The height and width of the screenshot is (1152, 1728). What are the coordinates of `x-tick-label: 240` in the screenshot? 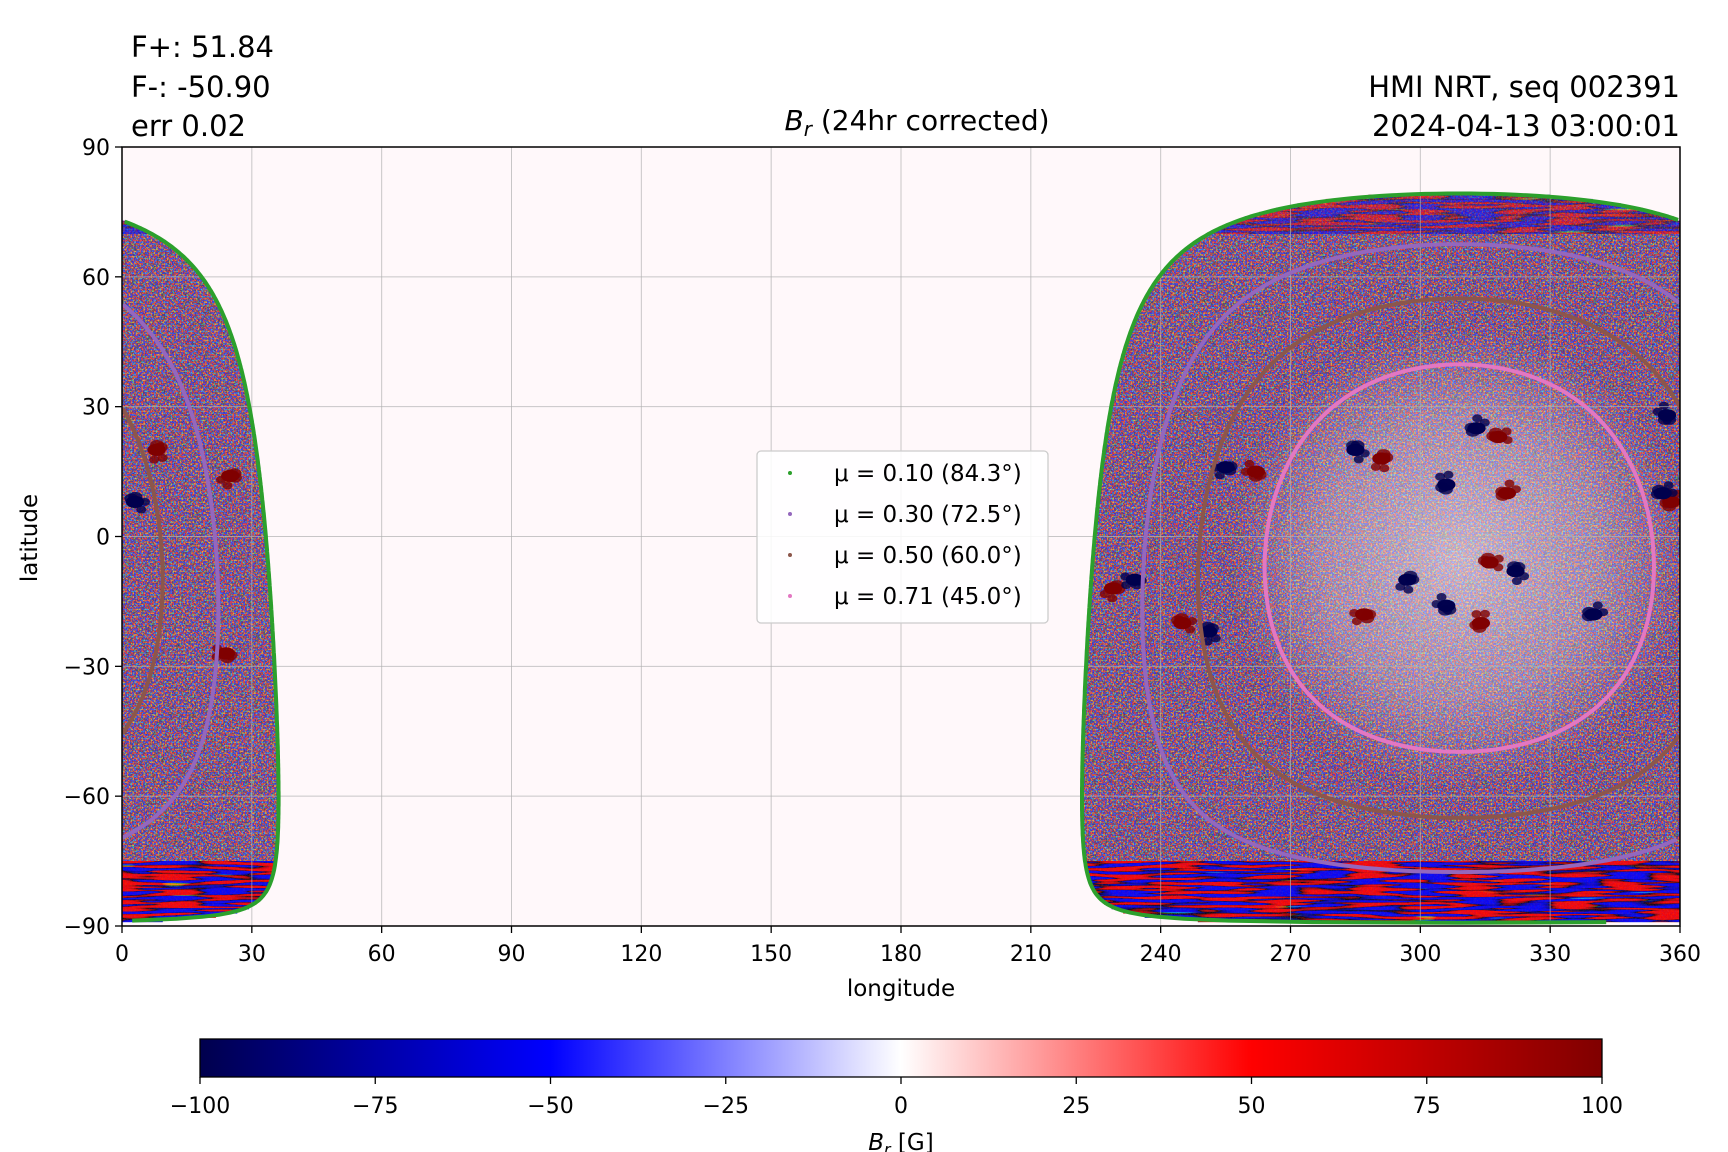 It's located at (1161, 954).